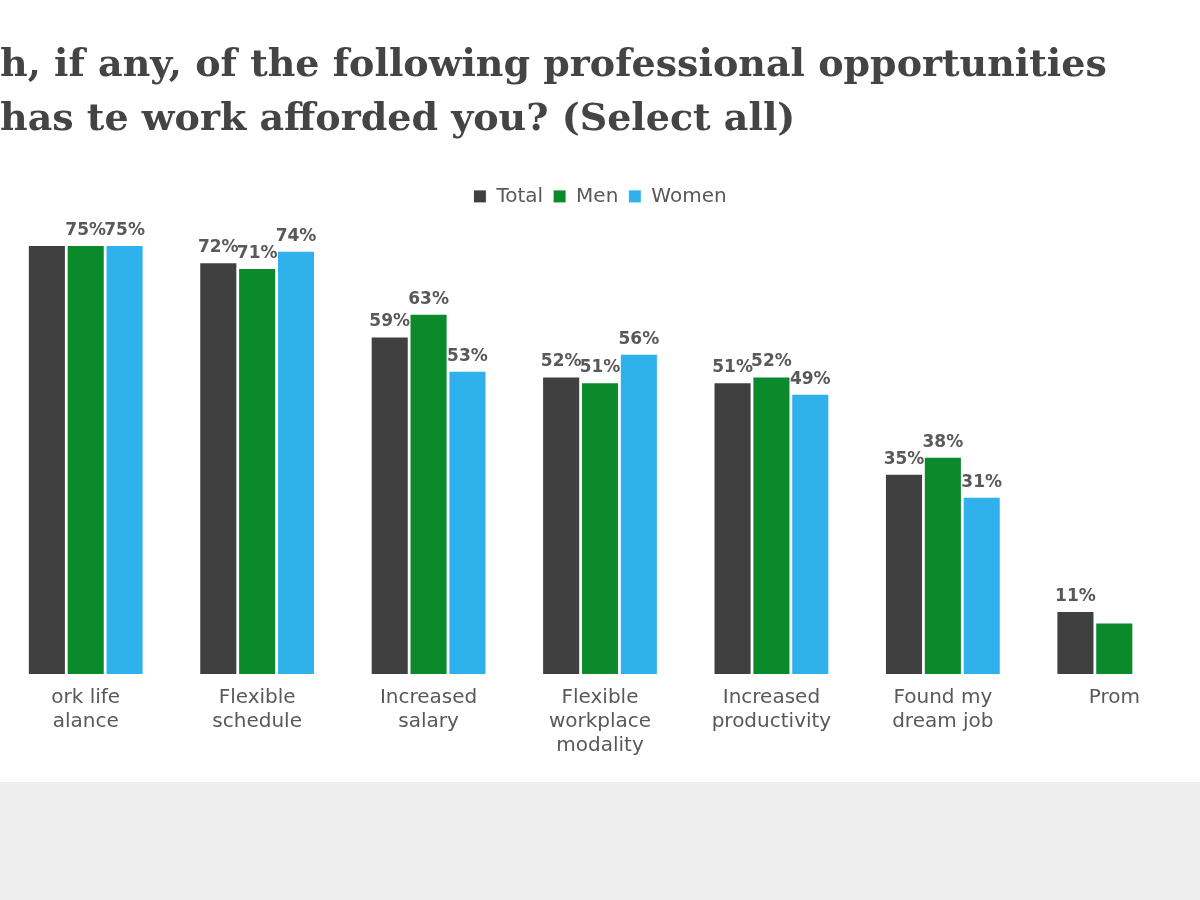 The height and width of the screenshot is (900, 1200). Describe the element at coordinates (943, 440) in the screenshot. I see `data-label: 38%` at that location.